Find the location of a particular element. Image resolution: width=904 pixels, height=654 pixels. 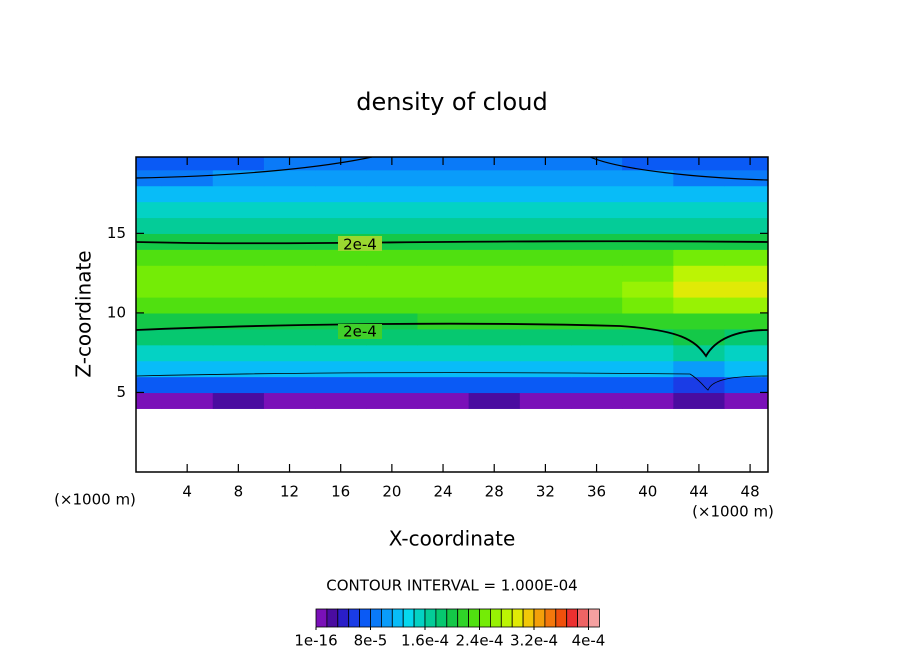

x-tick-label: 40 is located at coordinates (647, 492).